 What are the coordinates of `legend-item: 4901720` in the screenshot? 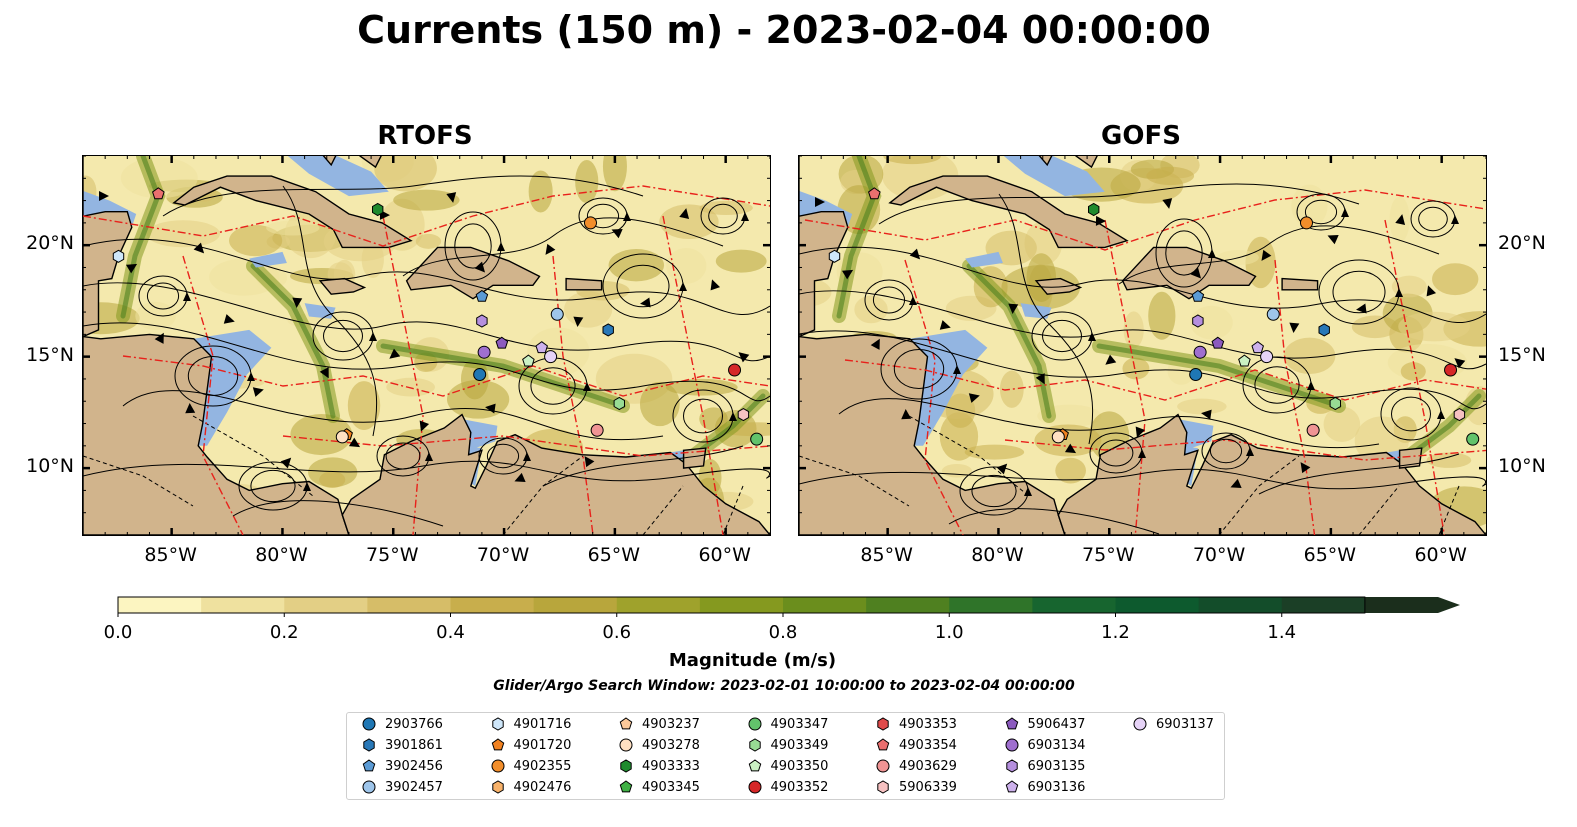 It's located at (531, 745).